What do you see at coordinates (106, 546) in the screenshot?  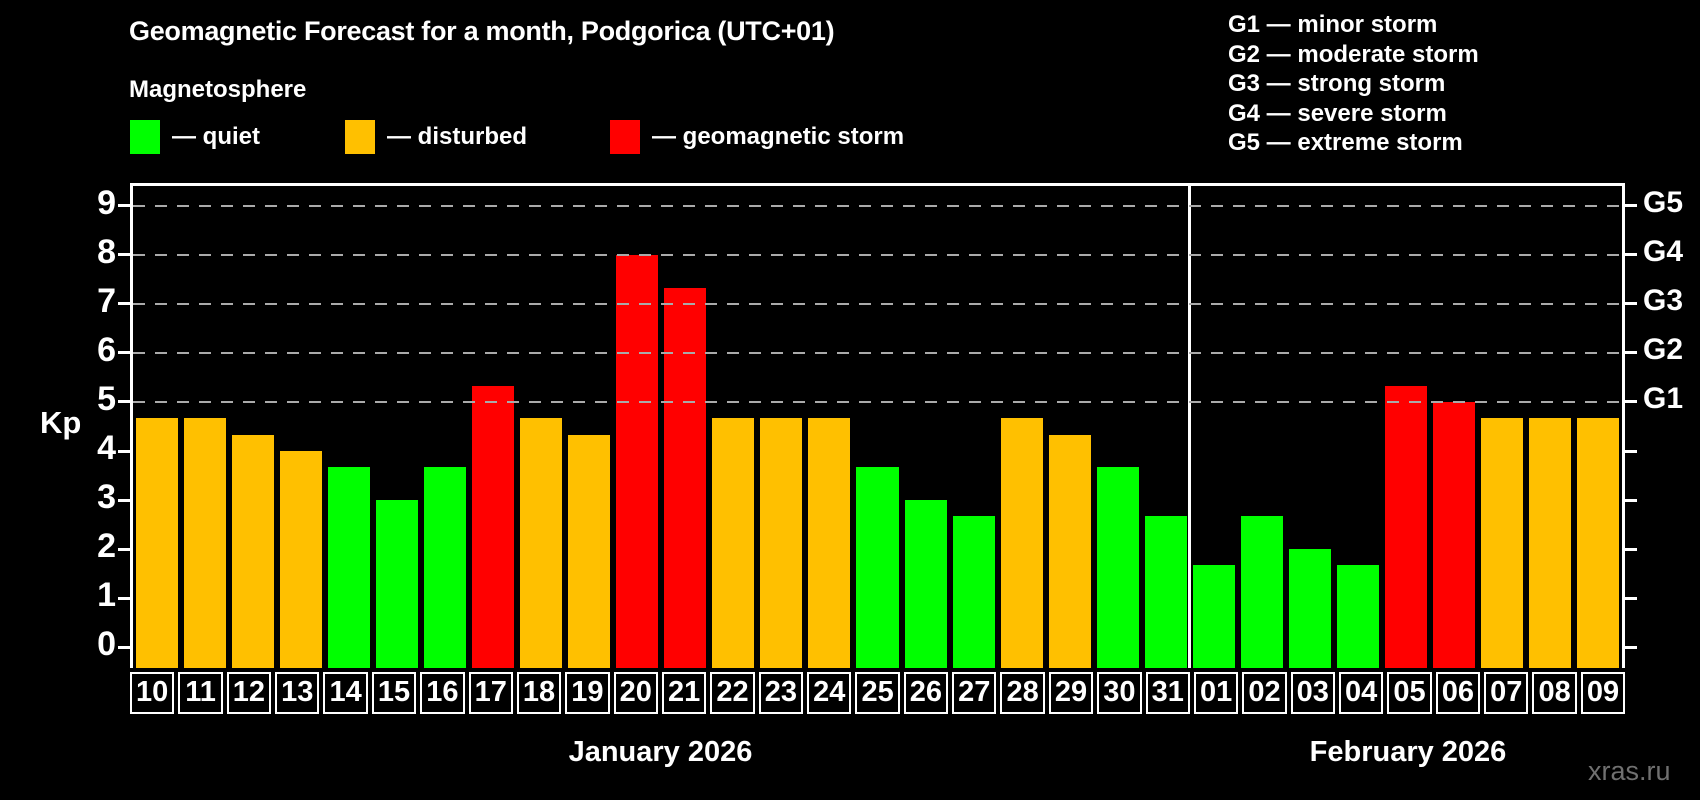 I see `y-tick-label-2: 2` at bounding box center [106, 546].